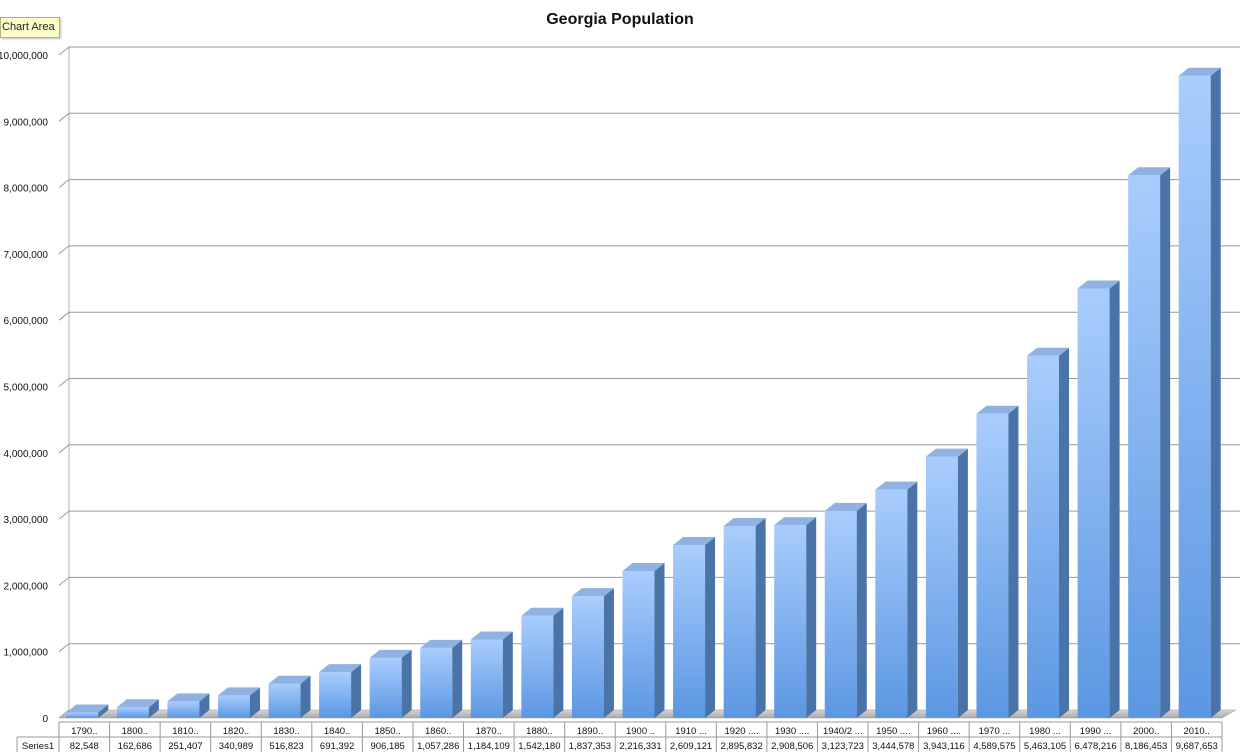 The height and width of the screenshot is (752, 1242). What do you see at coordinates (286, 746) in the screenshot?
I see `data-value-label: 516,823` at bounding box center [286, 746].